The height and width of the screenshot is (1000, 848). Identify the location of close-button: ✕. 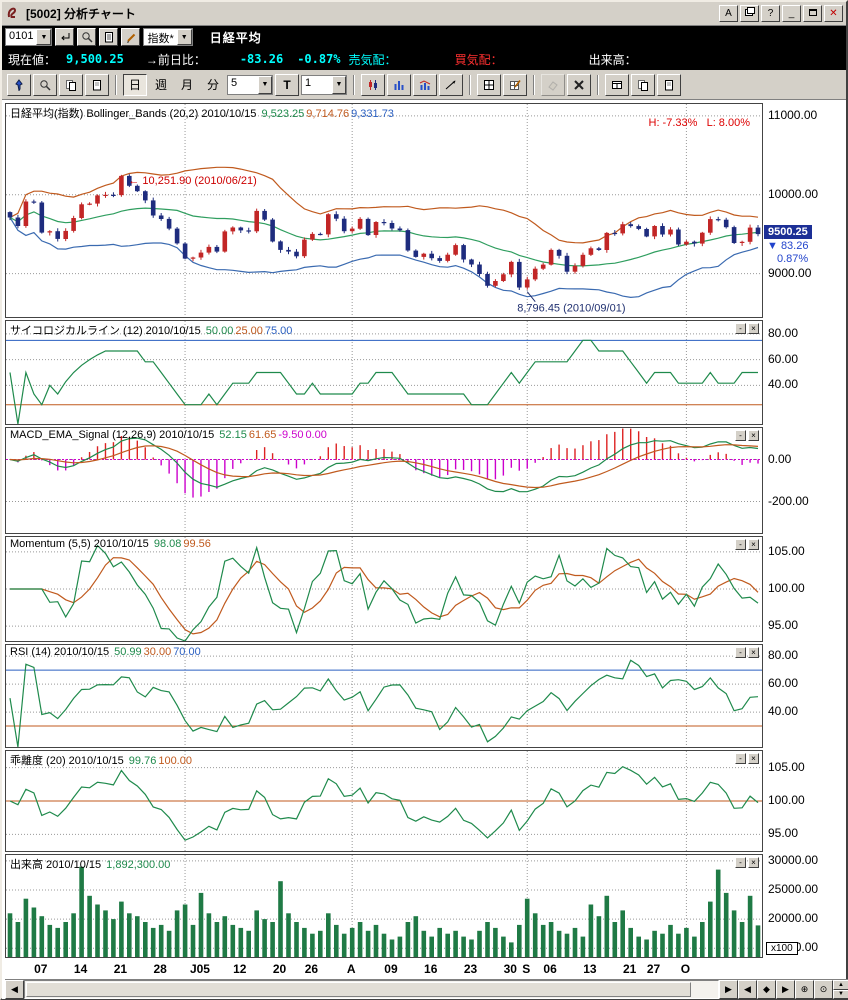
(833, 13).